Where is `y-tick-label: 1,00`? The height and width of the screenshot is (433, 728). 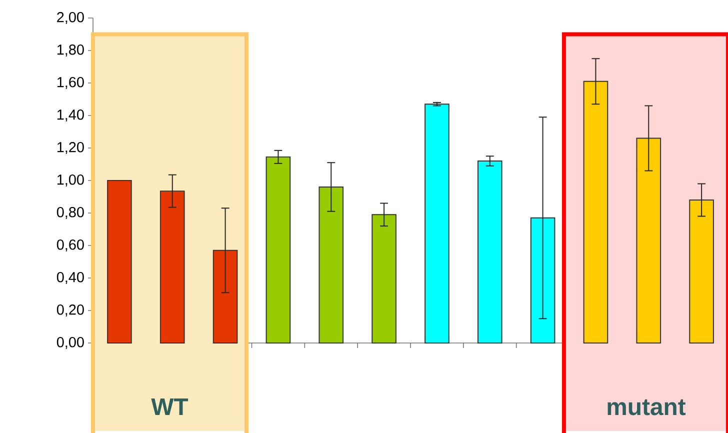 y-tick-label: 1,00 is located at coordinates (70, 180).